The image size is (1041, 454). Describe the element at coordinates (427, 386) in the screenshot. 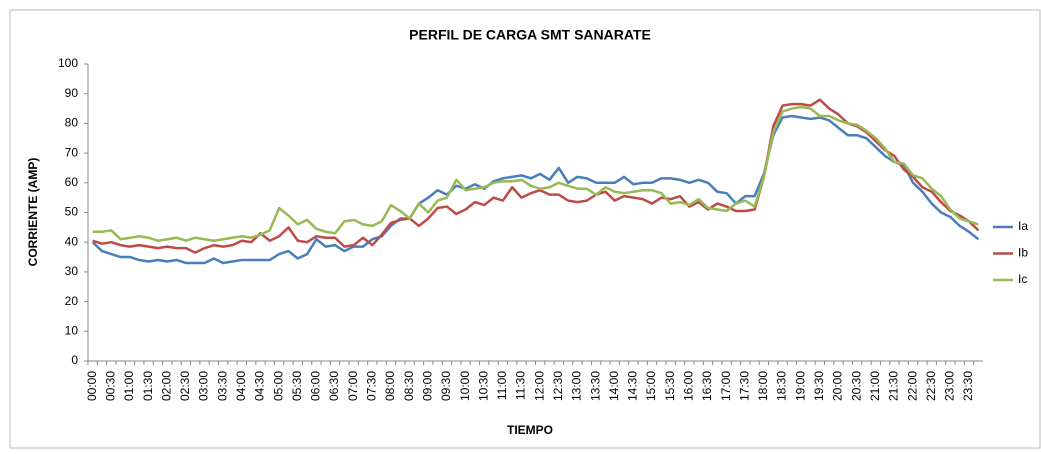

I see `x-tick-label: 09:00` at that location.